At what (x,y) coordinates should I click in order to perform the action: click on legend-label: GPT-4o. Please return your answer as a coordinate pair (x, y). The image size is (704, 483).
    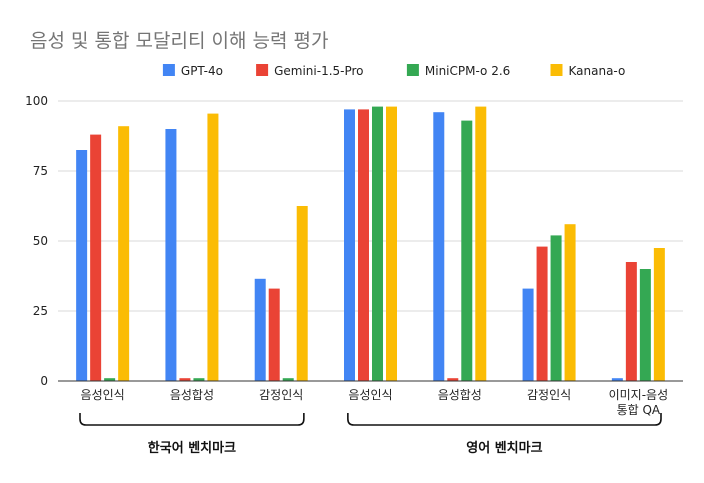
    Looking at the image, I should click on (202, 71).